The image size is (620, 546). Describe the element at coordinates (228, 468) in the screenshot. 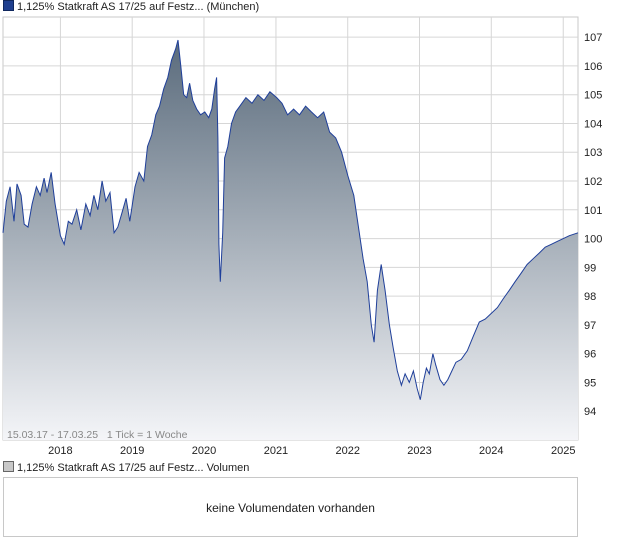

I see `volume-legend-metric: Volumen` at that location.